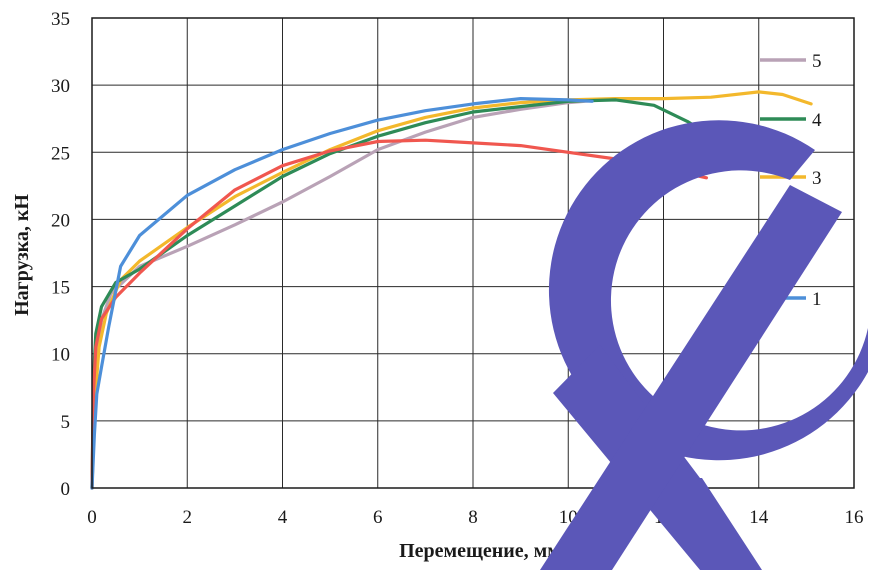 This screenshot has height=570, width=873. What do you see at coordinates (60, 19) in the screenshot?
I see `y-tick-label: 35` at bounding box center [60, 19].